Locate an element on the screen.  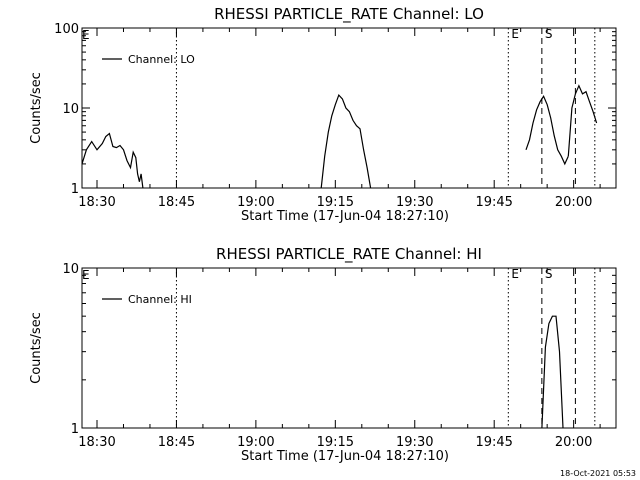
legend-entry: Channel: LO is located at coordinates (161, 59).